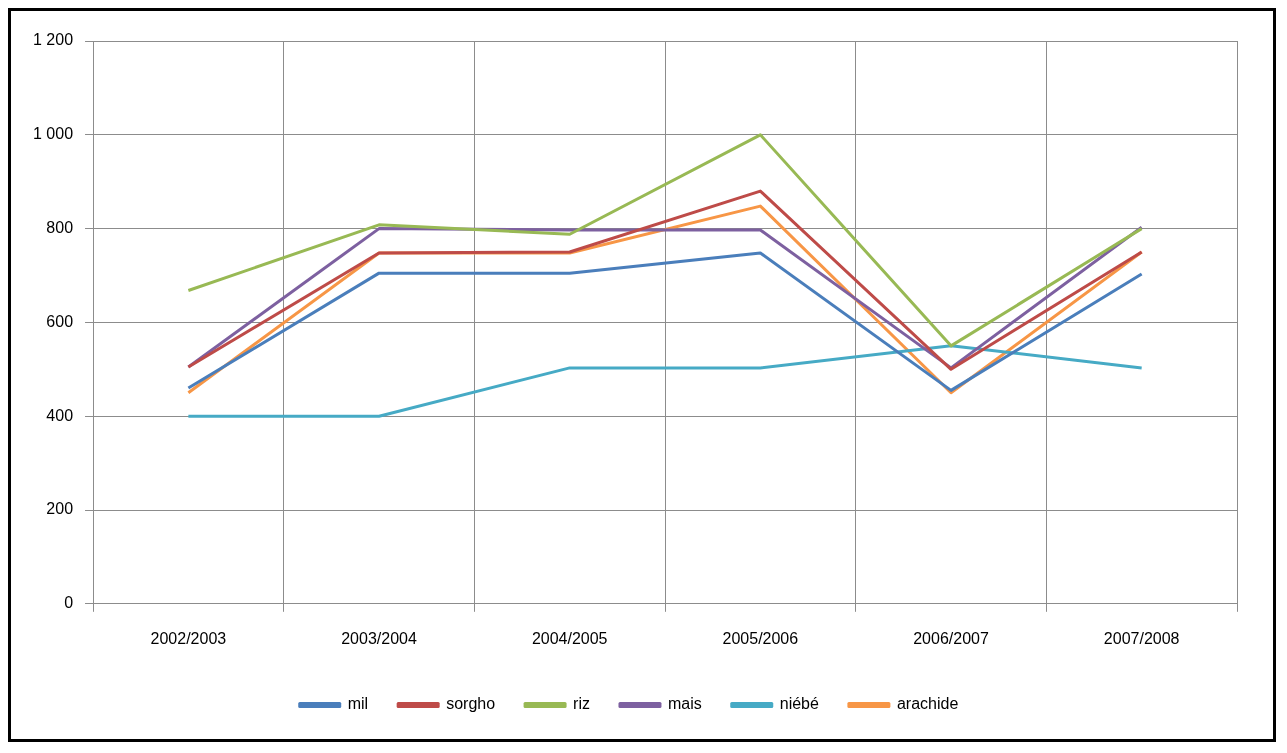 This screenshot has width=1287, height=753. Describe the element at coordinates (569, 638) in the screenshot. I see `x-tick-label: 2004/2005` at that location.